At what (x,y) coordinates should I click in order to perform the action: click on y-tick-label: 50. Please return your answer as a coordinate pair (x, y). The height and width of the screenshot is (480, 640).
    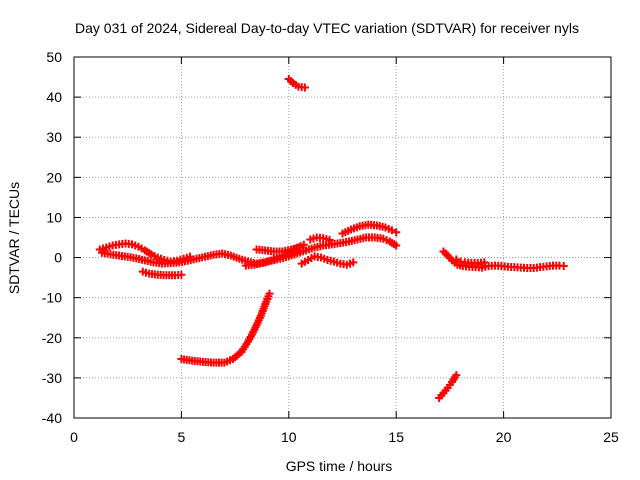
    Looking at the image, I should click on (54, 57).